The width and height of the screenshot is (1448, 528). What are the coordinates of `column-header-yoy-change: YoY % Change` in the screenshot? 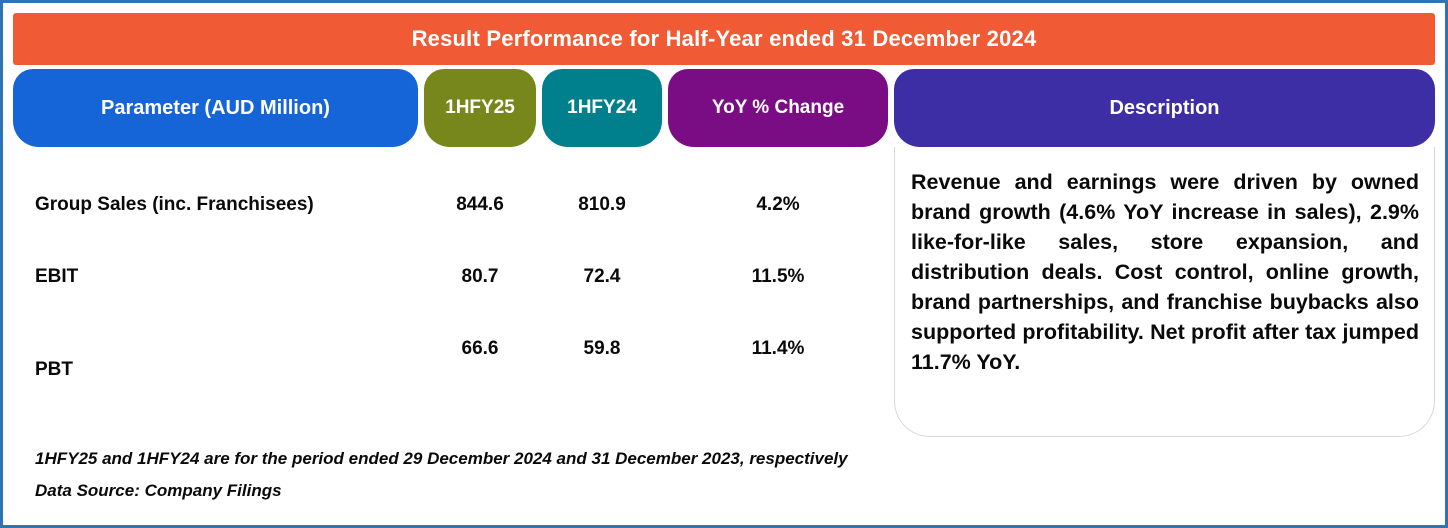 It's located at (778, 108).